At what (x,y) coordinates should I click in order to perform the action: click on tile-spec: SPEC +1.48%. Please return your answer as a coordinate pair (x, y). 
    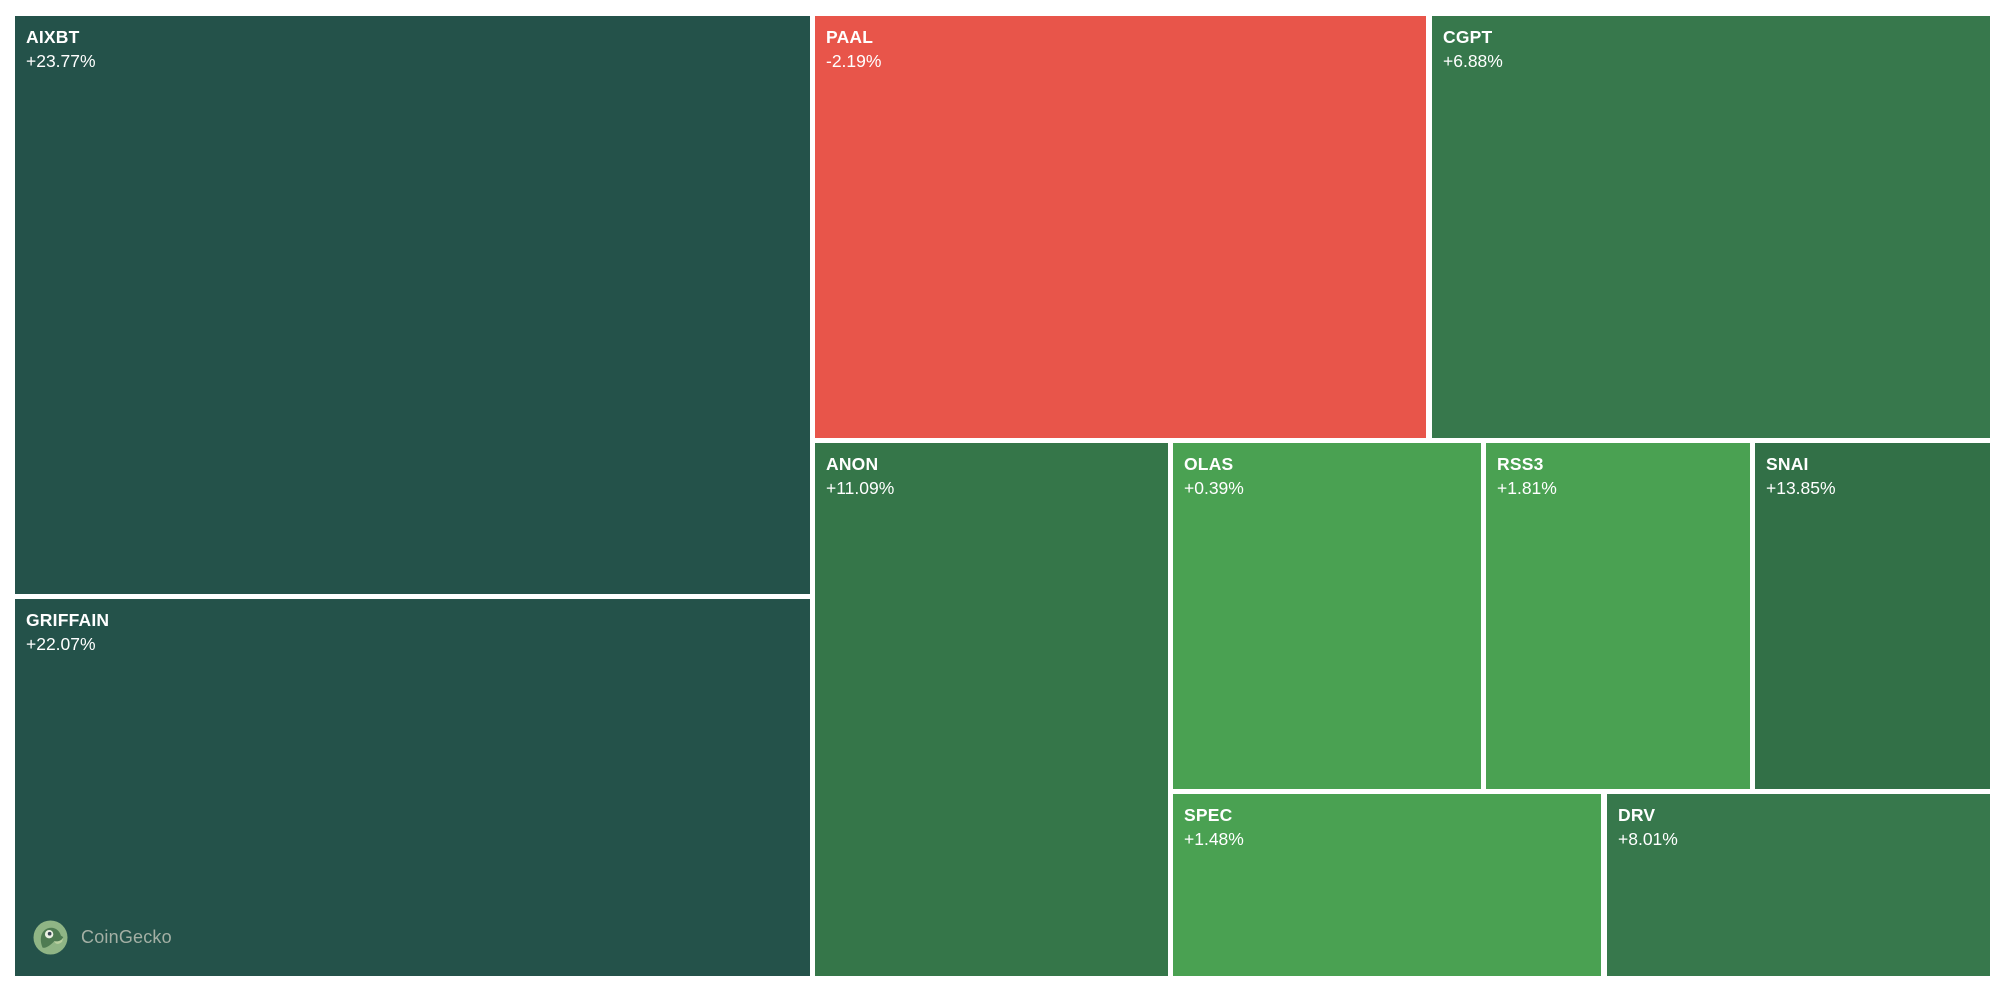
    Looking at the image, I should click on (1387, 885).